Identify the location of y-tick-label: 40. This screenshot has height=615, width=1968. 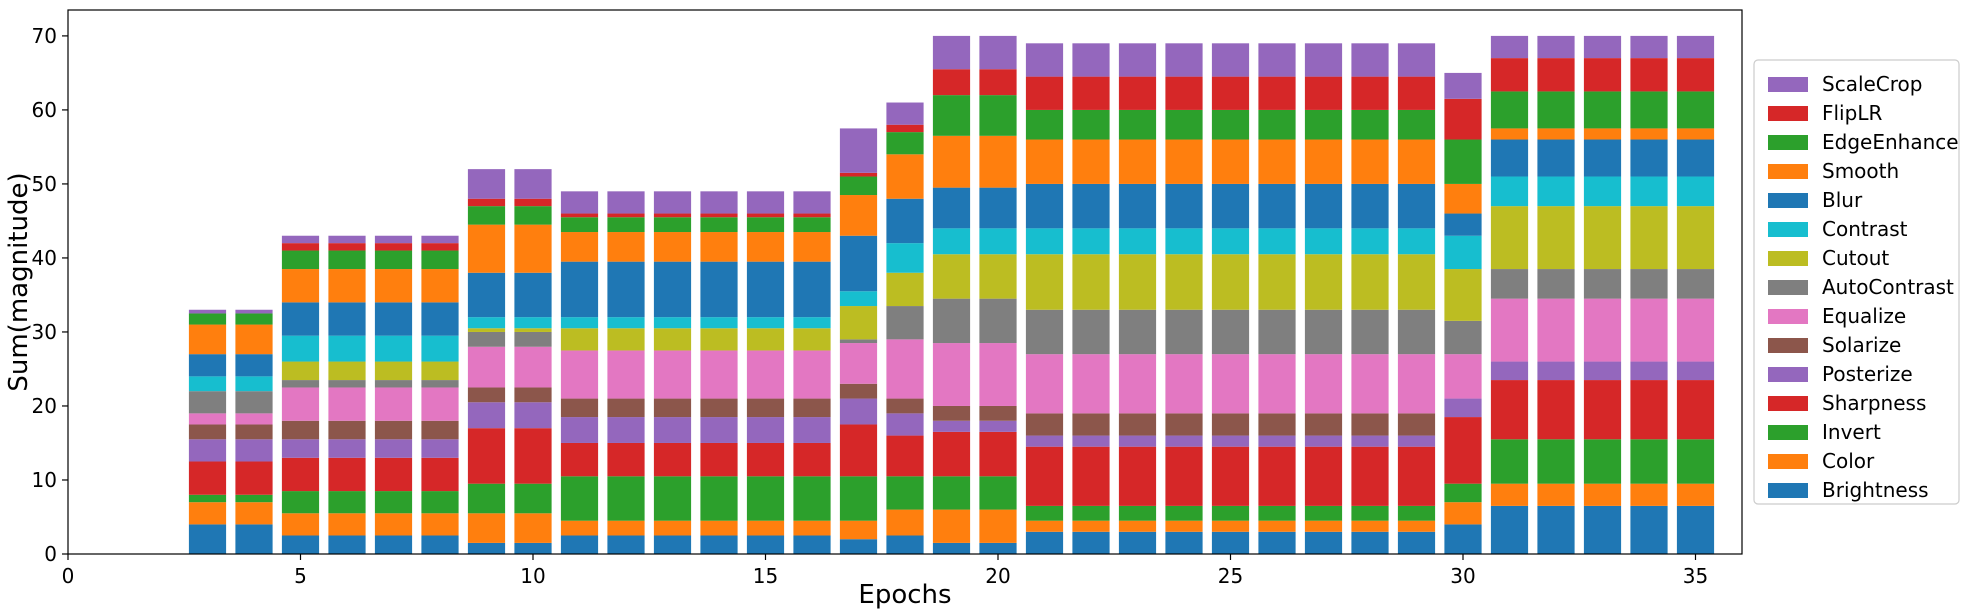
(44, 258).